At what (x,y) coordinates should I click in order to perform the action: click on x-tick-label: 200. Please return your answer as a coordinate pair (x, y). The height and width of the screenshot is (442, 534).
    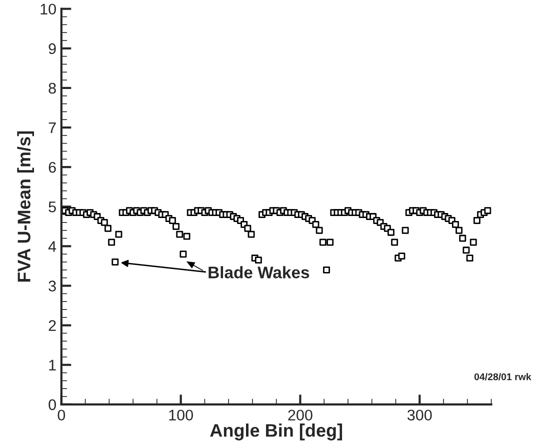
    Looking at the image, I should click on (300, 415).